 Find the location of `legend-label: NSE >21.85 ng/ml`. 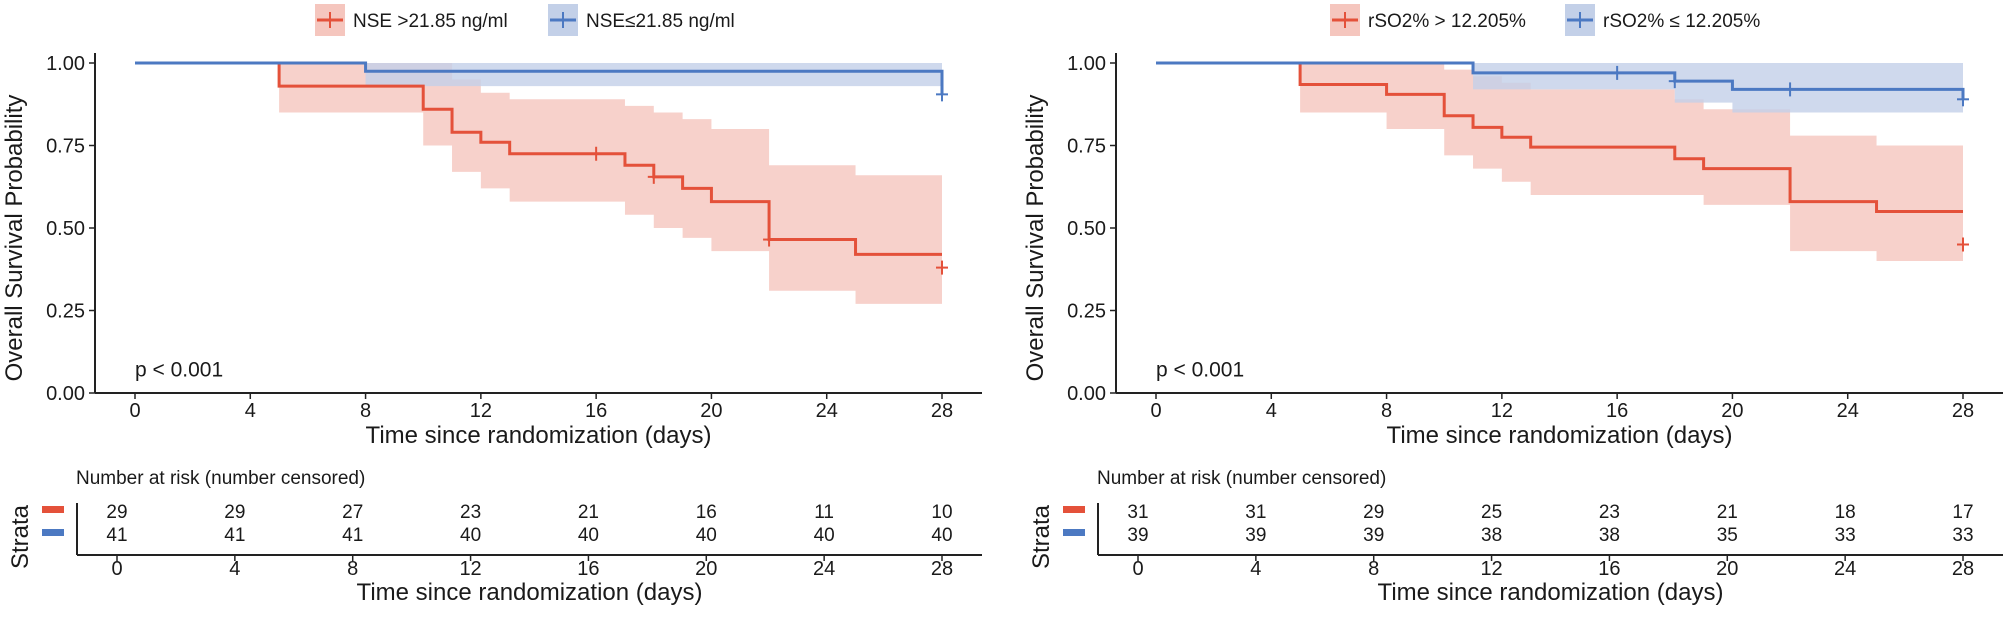

legend-label: NSE >21.85 ng/ml is located at coordinates (430, 21).